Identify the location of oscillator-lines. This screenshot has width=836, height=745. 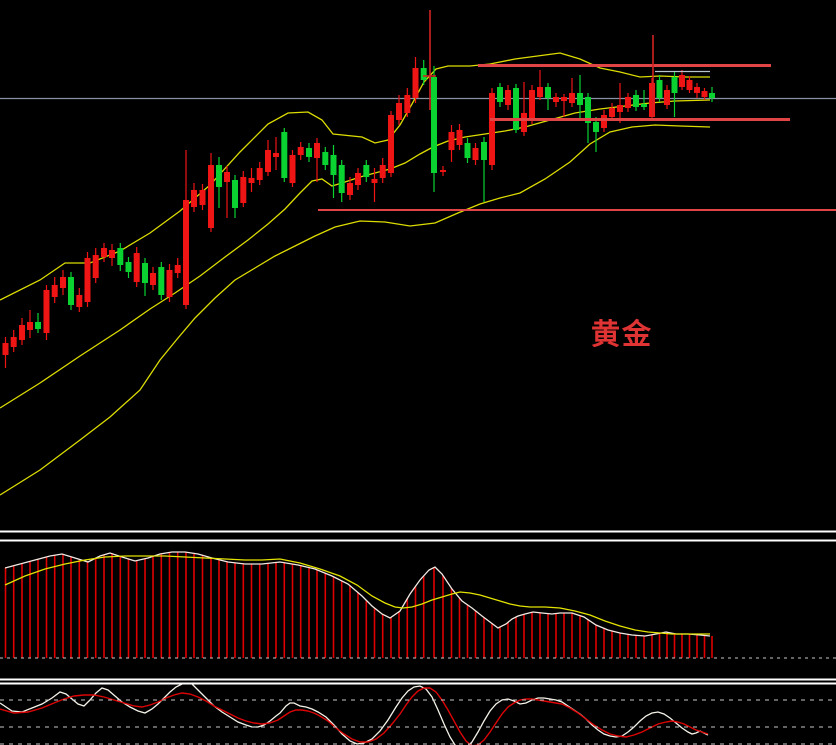
(354, 714).